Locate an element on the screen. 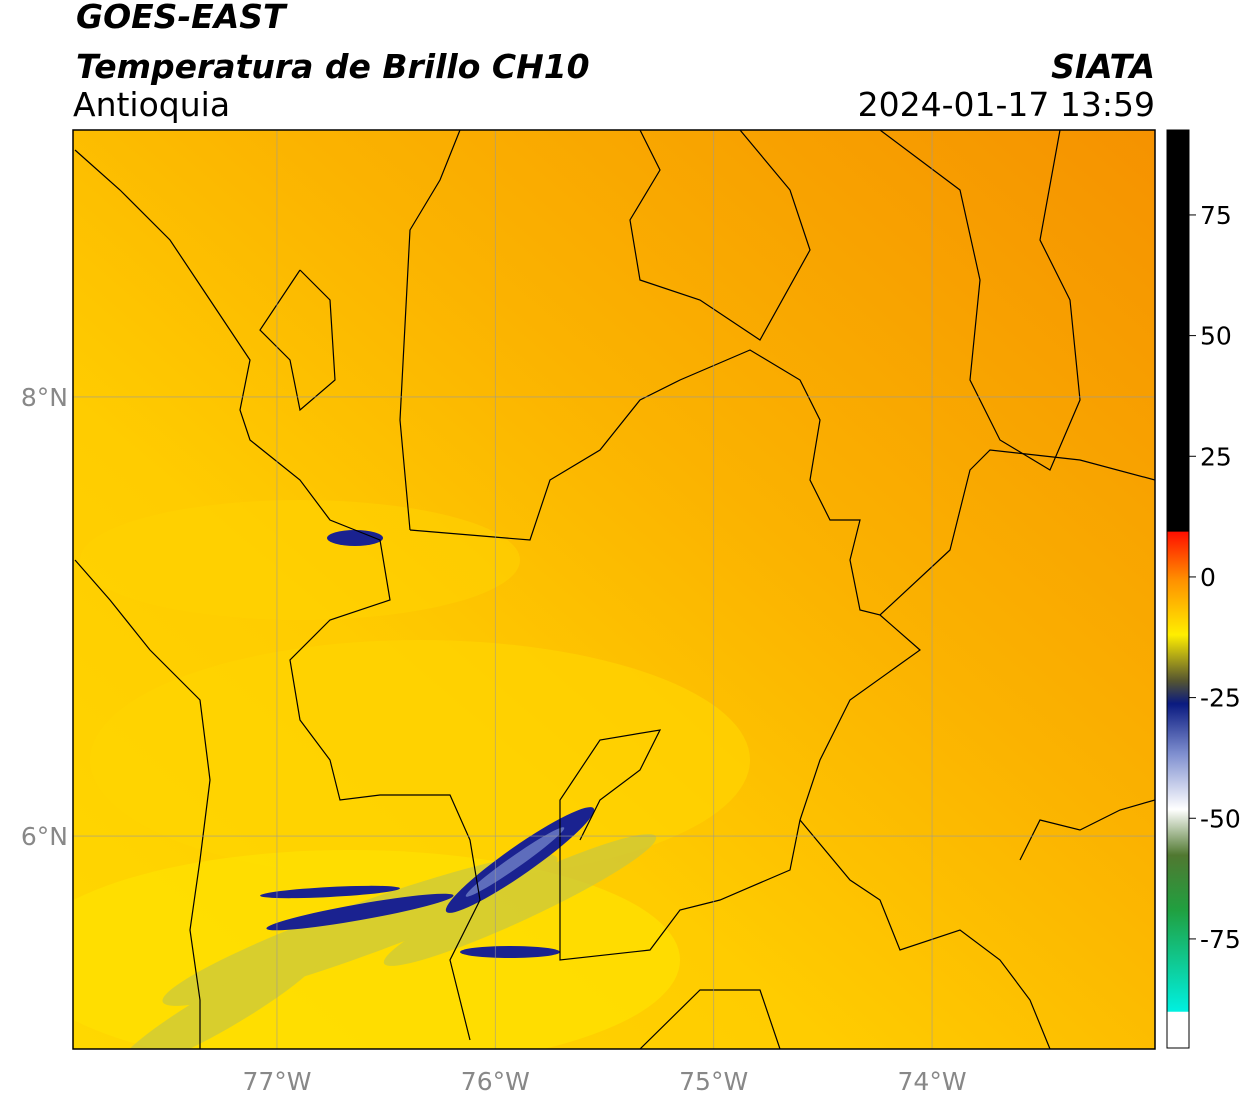 The image size is (1252, 1099). colorbar-tick-label: -50 is located at coordinates (1220, 818).